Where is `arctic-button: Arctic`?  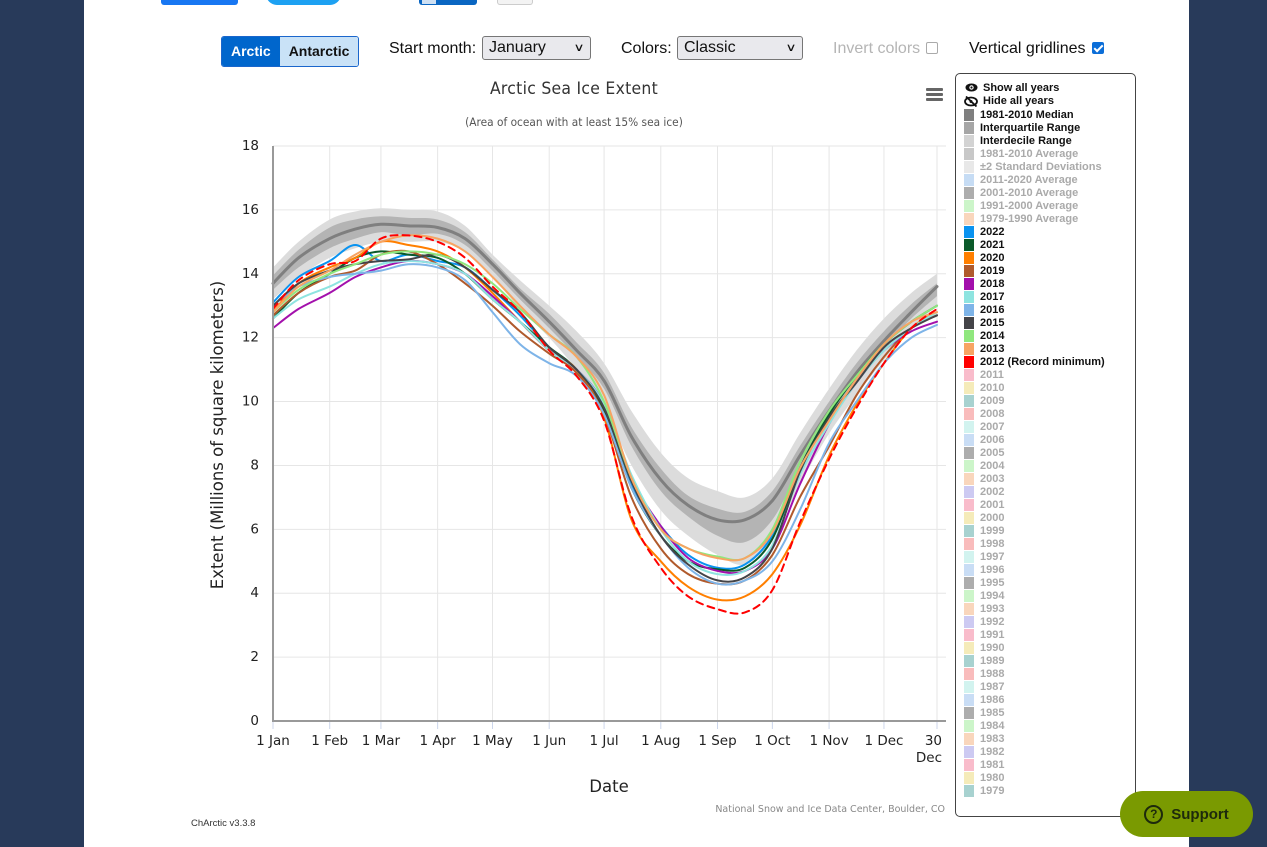 arctic-button: Arctic is located at coordinates (251, 51).